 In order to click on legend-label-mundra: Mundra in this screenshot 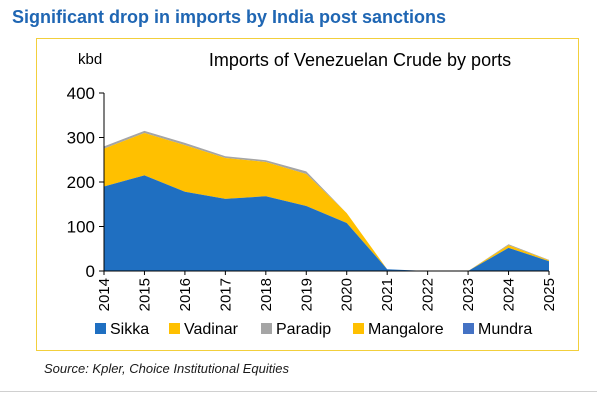, I will do `click(505, 329)`.